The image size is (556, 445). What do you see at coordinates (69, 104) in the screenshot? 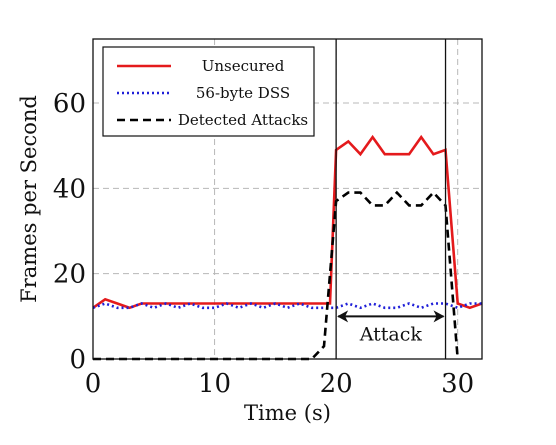
I see `y-tick-label: 60` at bounding box center [69, 104].